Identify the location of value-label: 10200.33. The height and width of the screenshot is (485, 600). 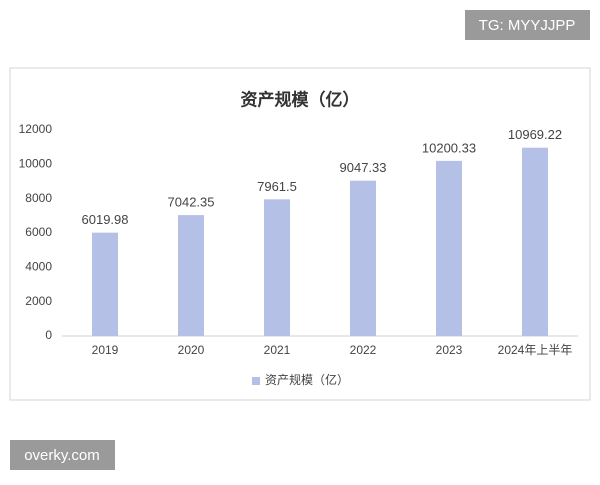
(449, 147).